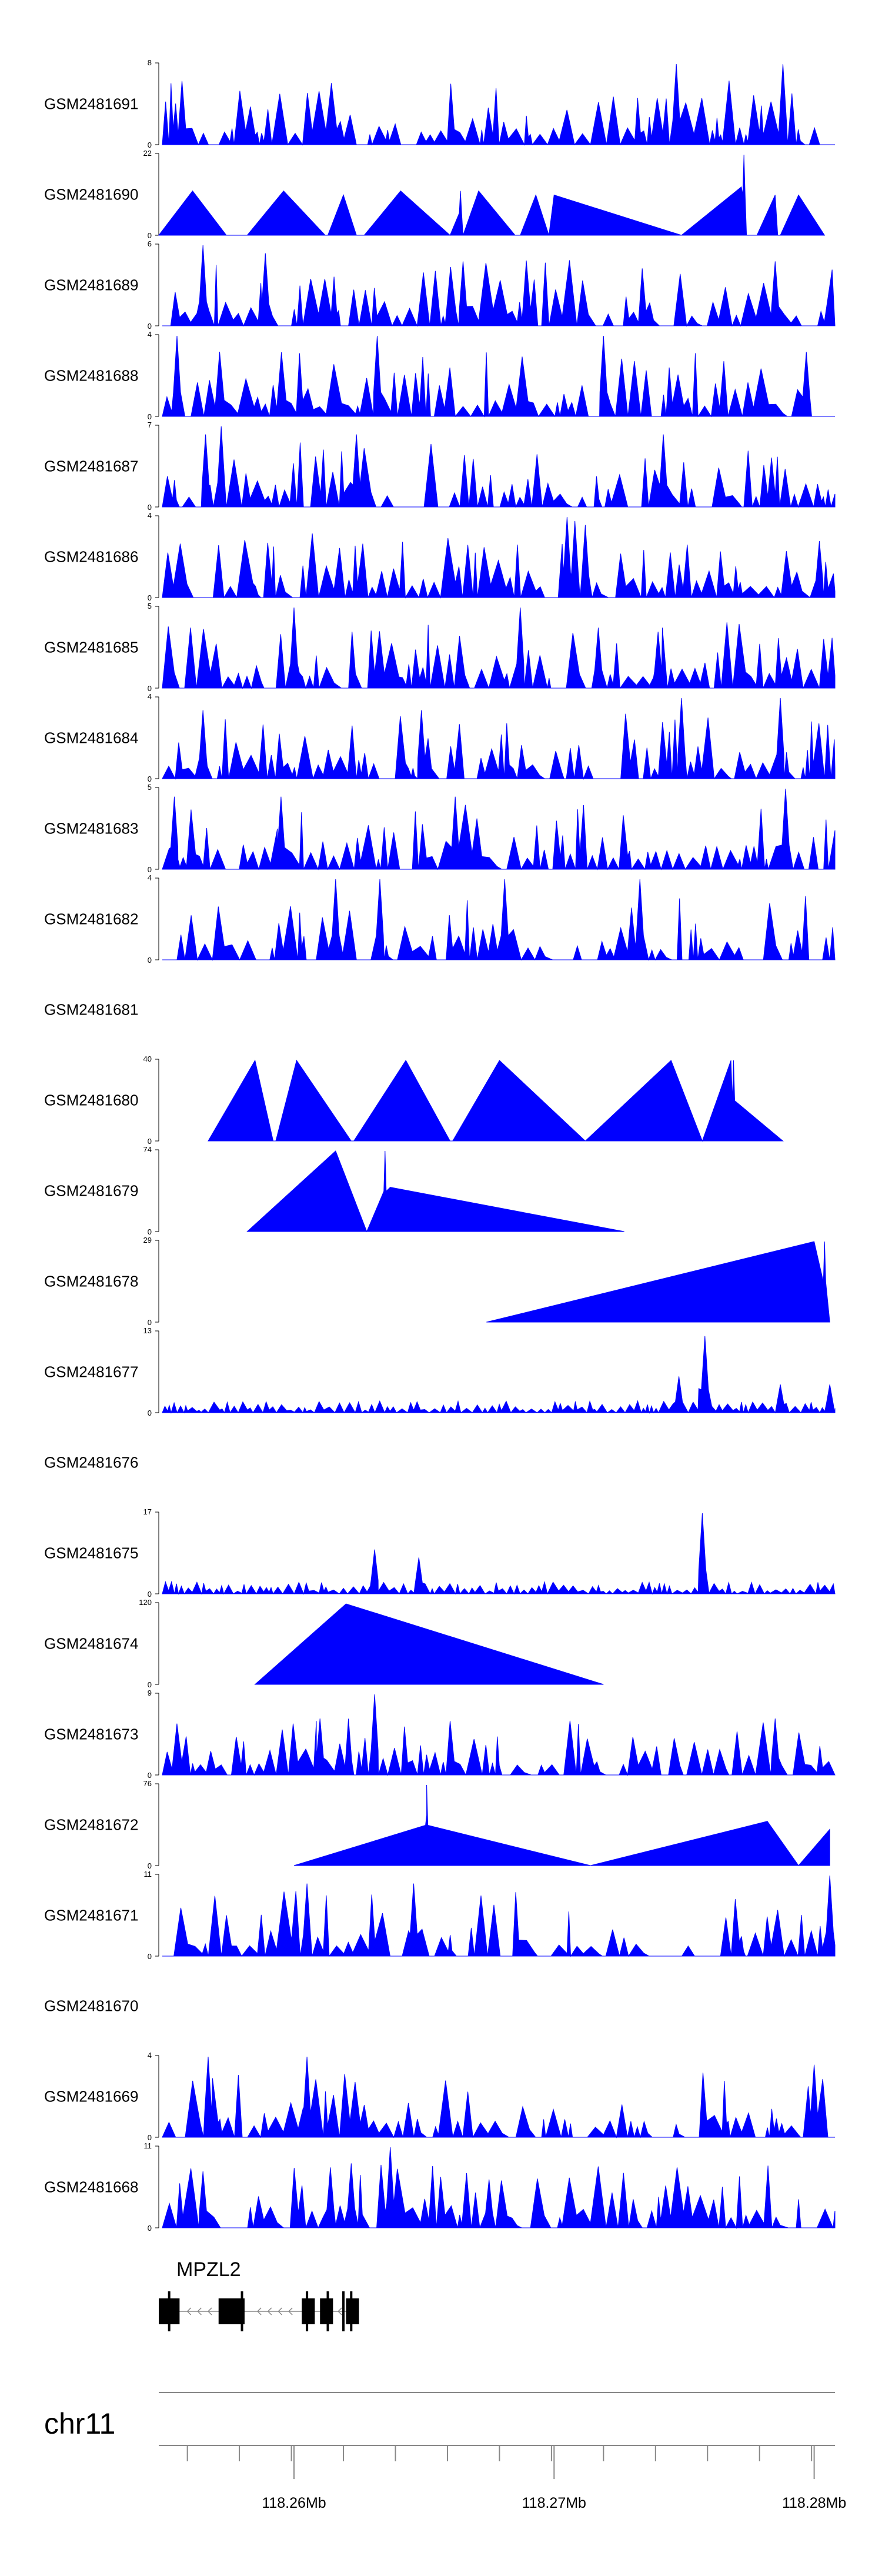 Image resolution: width=882 pixels, height=2576 pixels. I want to click on track-label: GSM2481672, so click(91, 1825).